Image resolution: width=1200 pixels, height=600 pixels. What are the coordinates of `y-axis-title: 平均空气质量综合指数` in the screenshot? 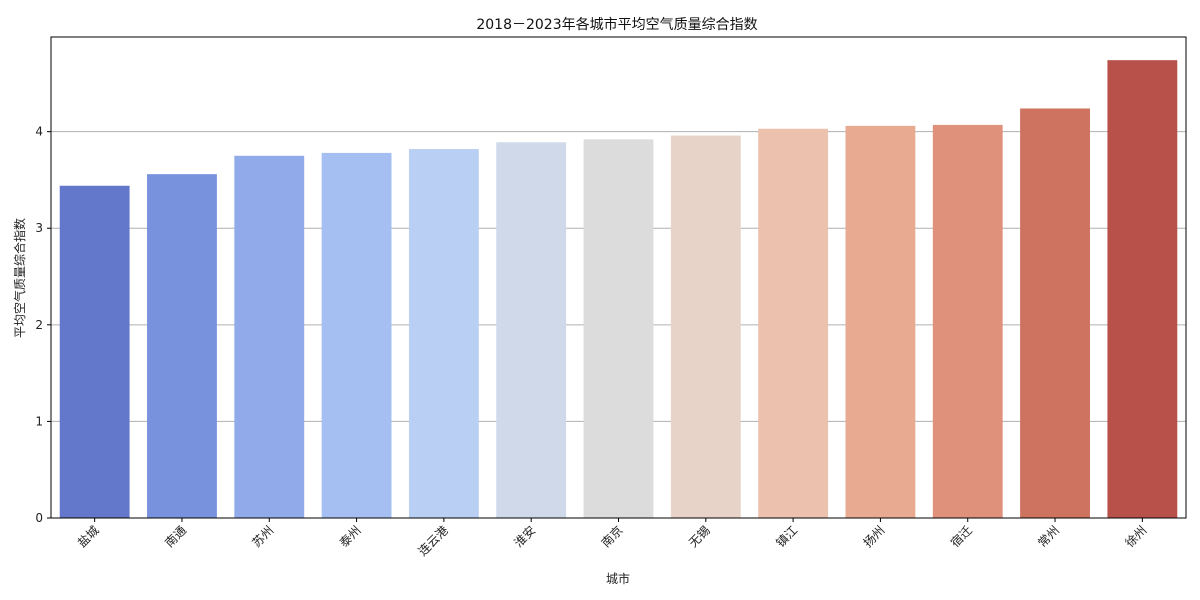 It's located at (19, 278).